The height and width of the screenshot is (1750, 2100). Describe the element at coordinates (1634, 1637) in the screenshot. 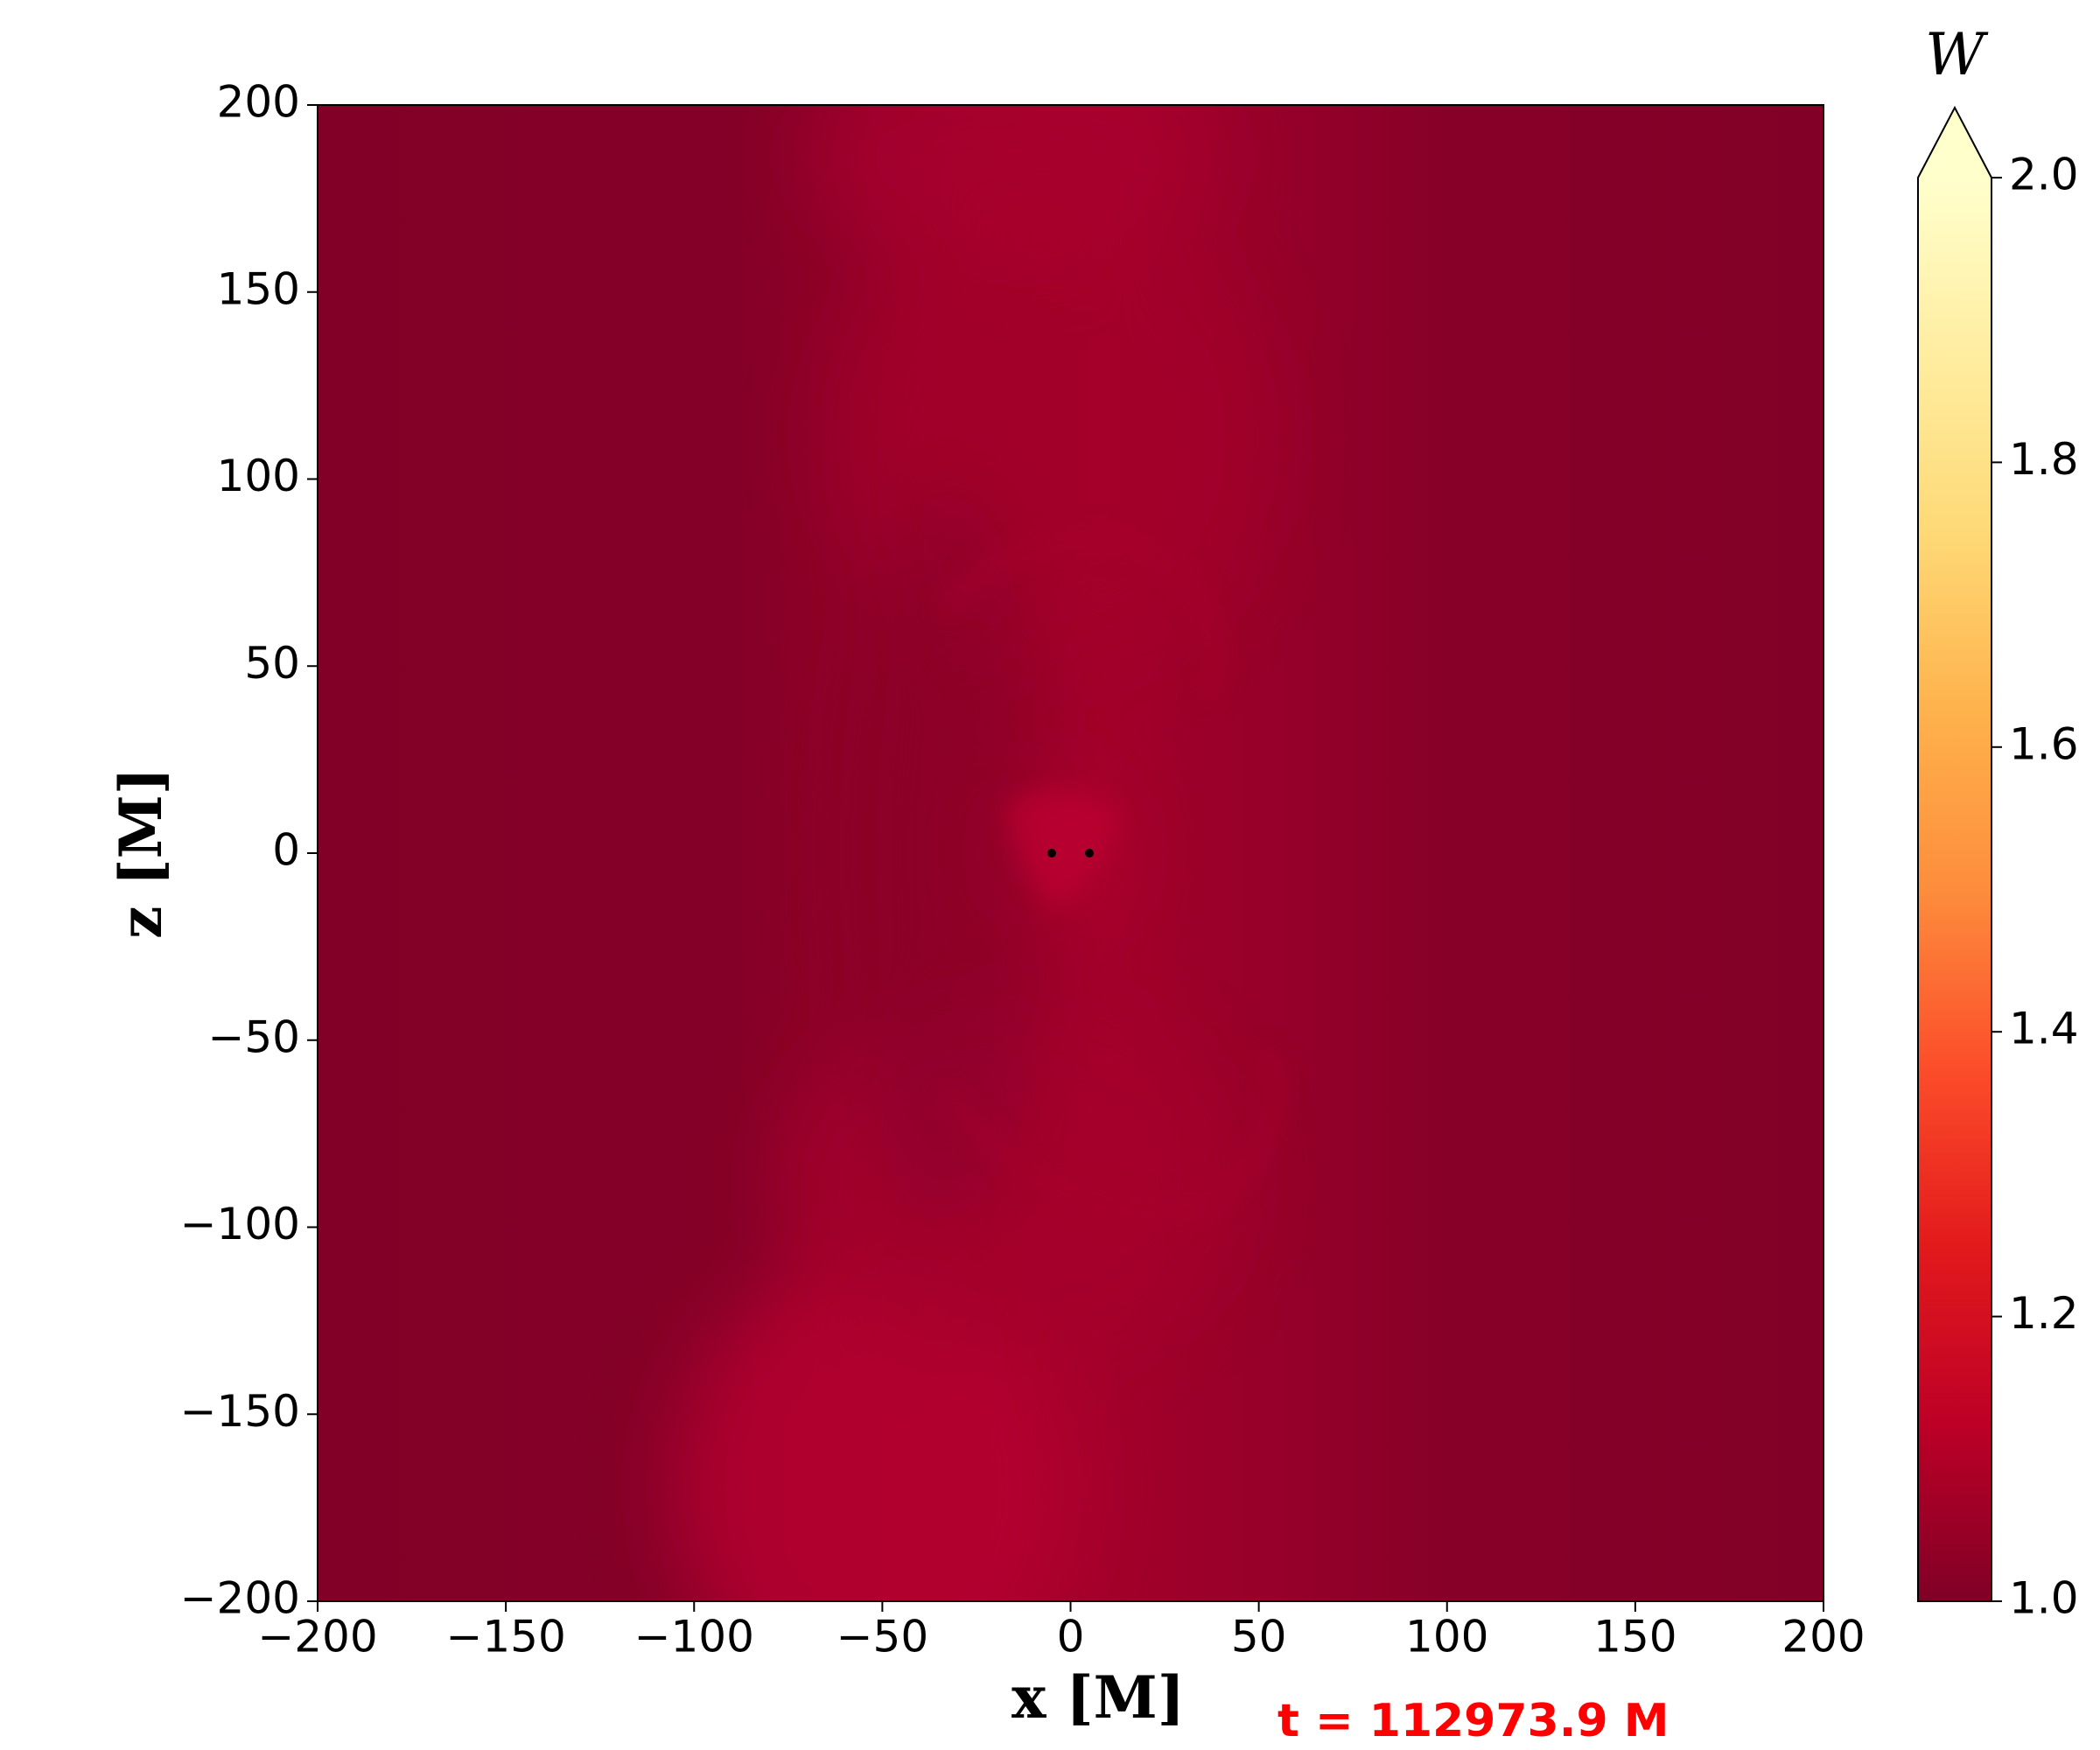

I see `x-tick-label: 150` at that location.